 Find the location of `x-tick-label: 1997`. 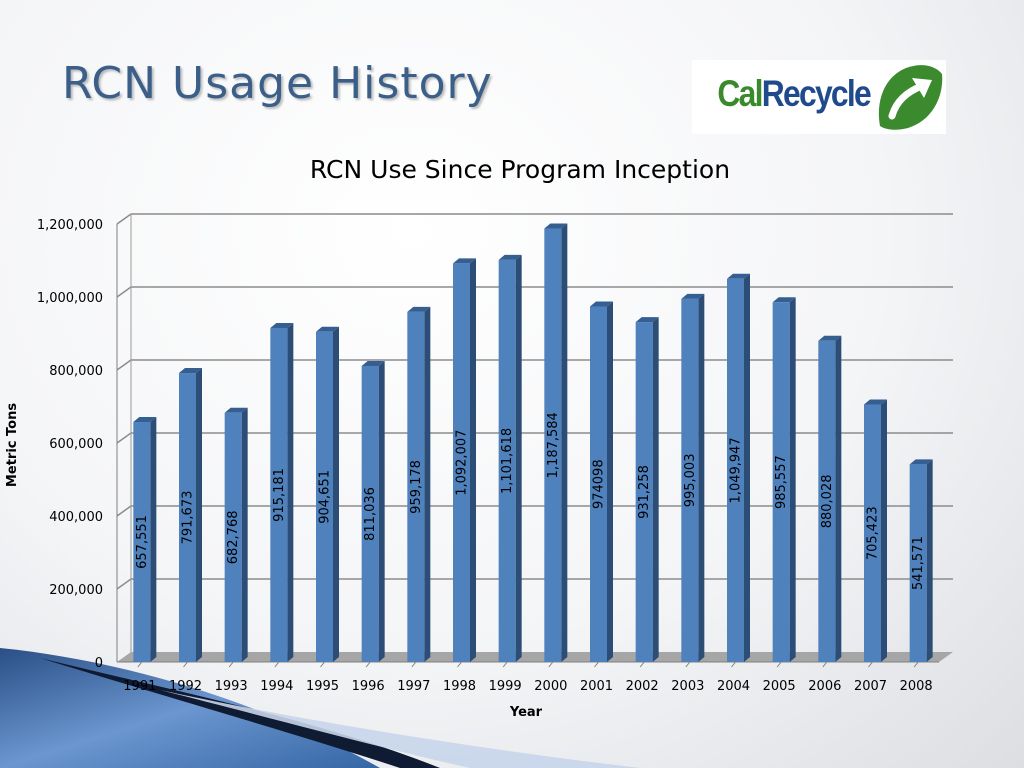

x-tick-label: 1997 is located at coordinates (413, 686).